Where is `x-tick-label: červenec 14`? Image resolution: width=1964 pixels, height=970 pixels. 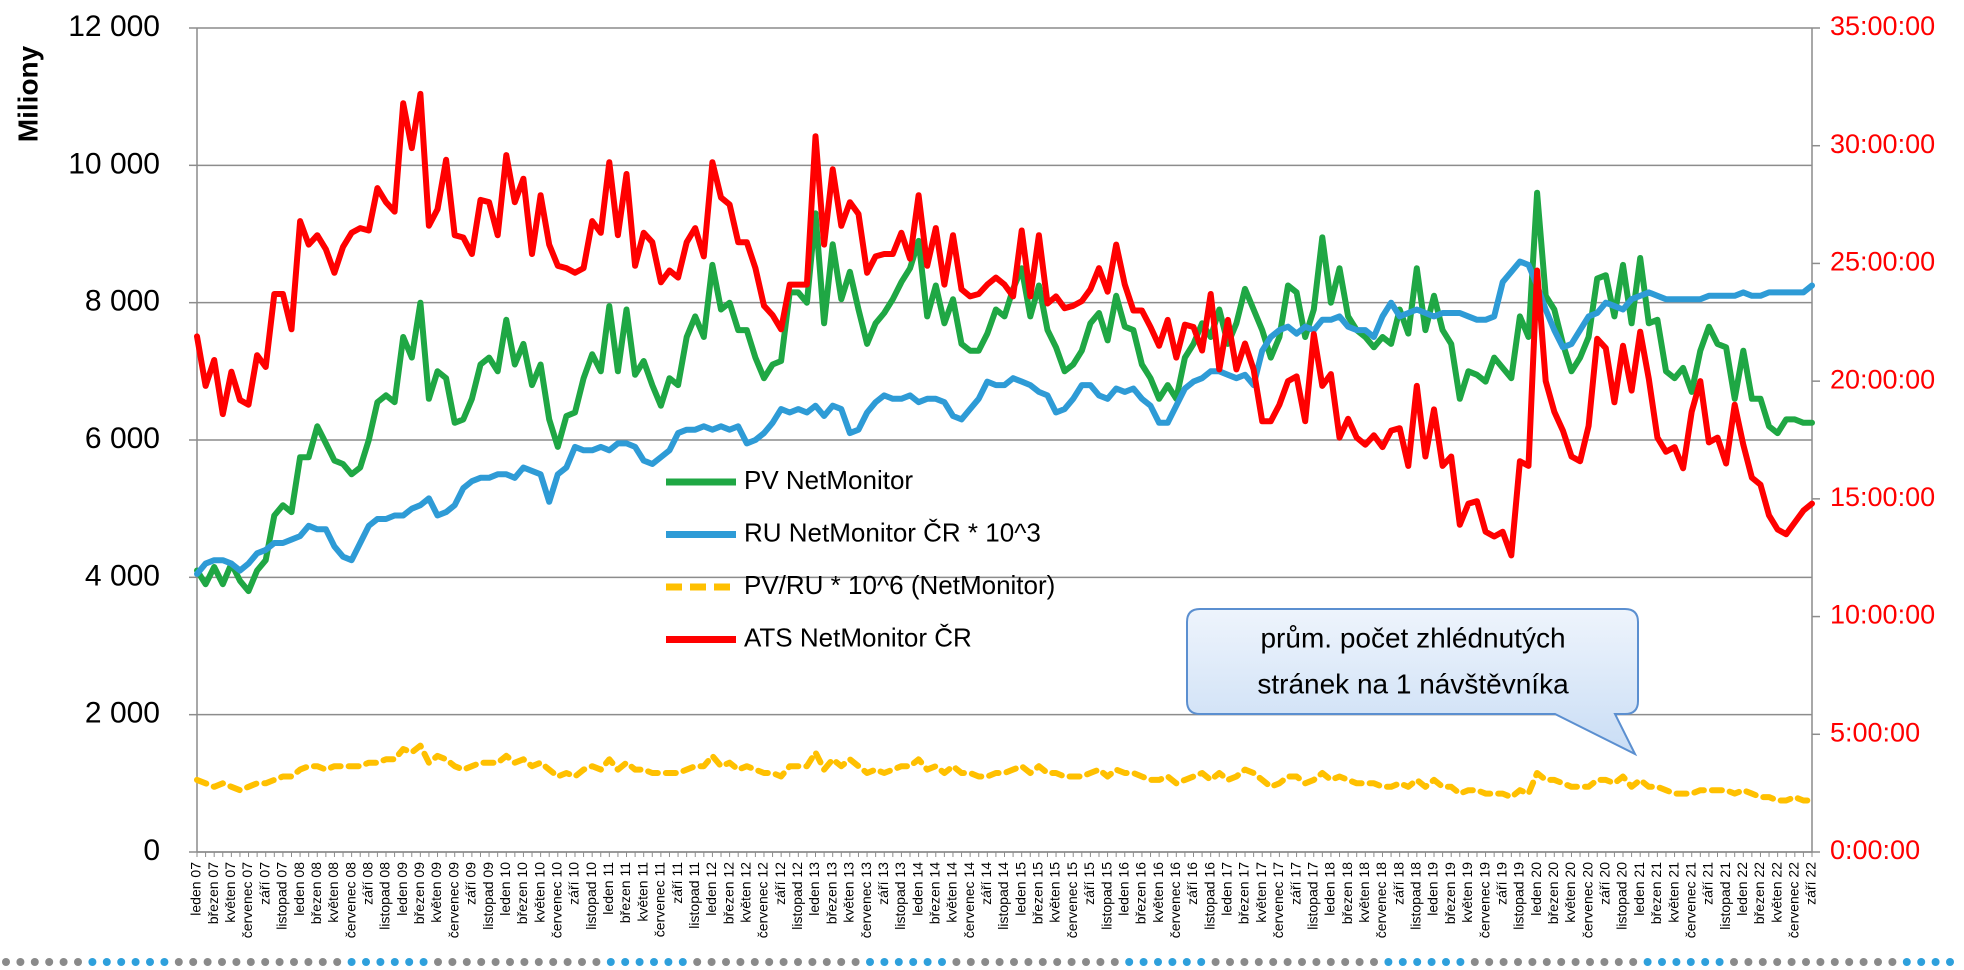
x-tick-label: červenec 14 is located at coordinates (969, 900).